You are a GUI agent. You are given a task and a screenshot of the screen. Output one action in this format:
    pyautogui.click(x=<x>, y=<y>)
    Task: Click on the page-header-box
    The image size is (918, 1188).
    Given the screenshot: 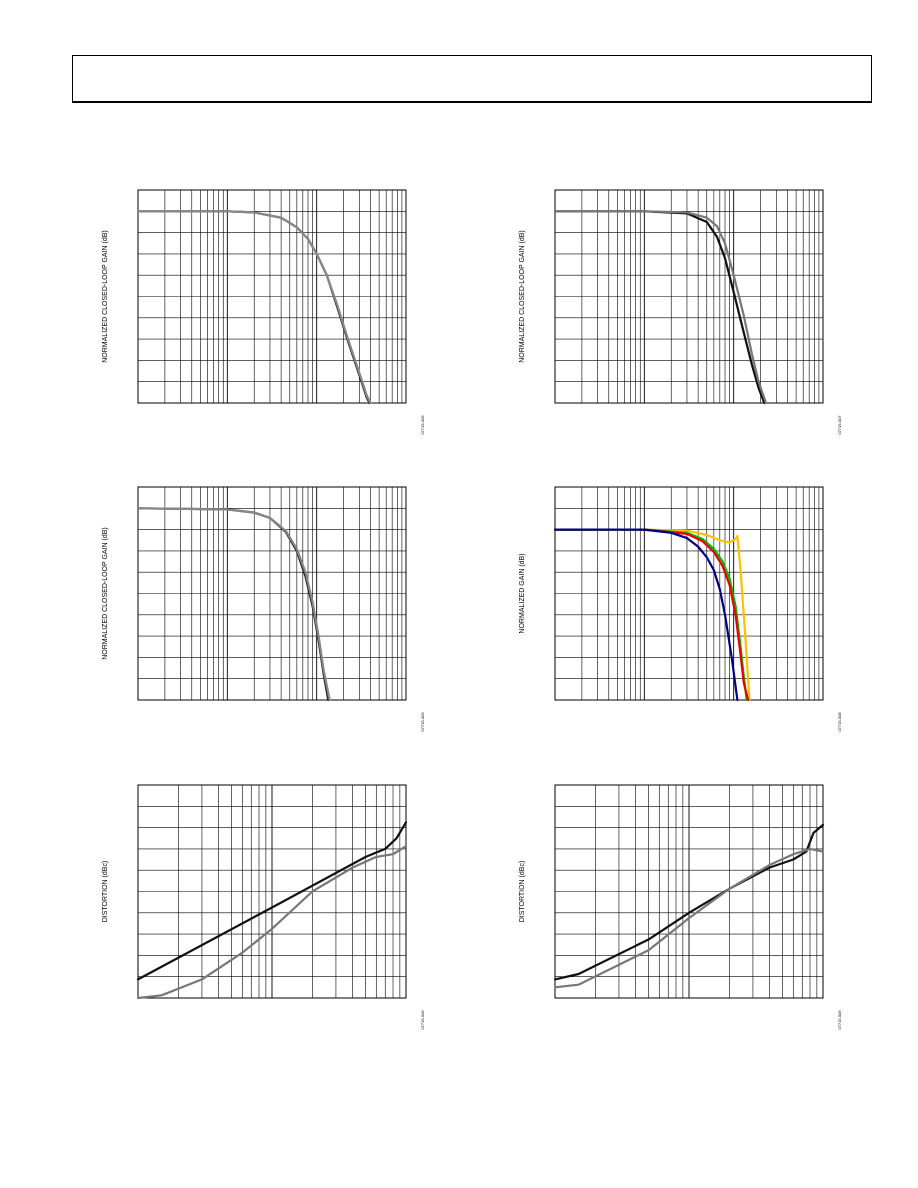 What is the action you would take?
    pyautogui.click(x=472, y=79)
    